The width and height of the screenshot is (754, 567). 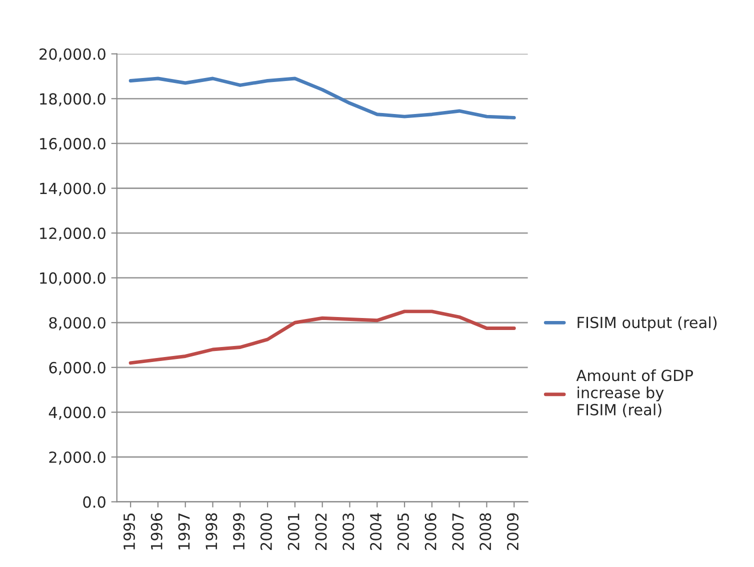 I want to click on y-tick-label: 12,000.0, so click(x=73, y=234).